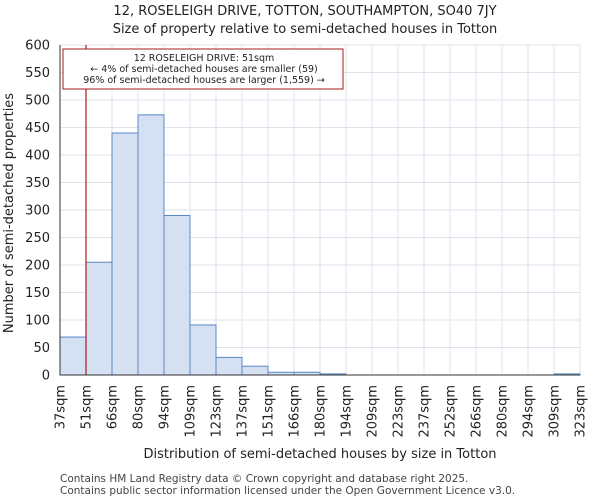  I want to click on x-tick-label: 294sqm, so click(529, 411).